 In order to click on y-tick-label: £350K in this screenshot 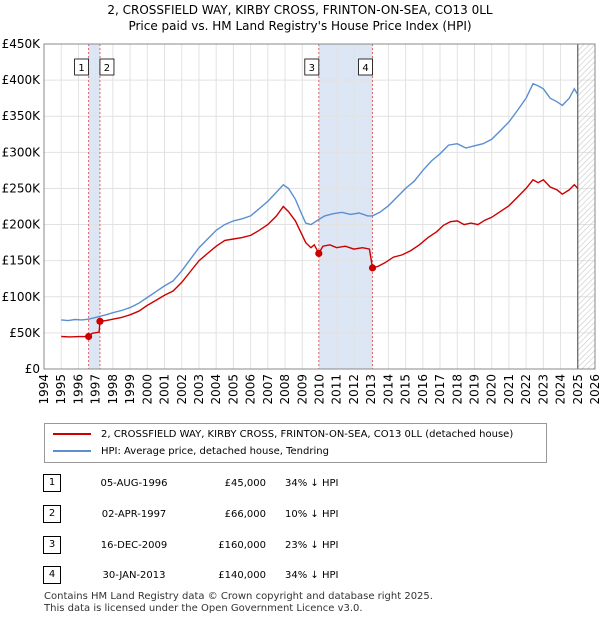, I will do `click(22, 116)`.